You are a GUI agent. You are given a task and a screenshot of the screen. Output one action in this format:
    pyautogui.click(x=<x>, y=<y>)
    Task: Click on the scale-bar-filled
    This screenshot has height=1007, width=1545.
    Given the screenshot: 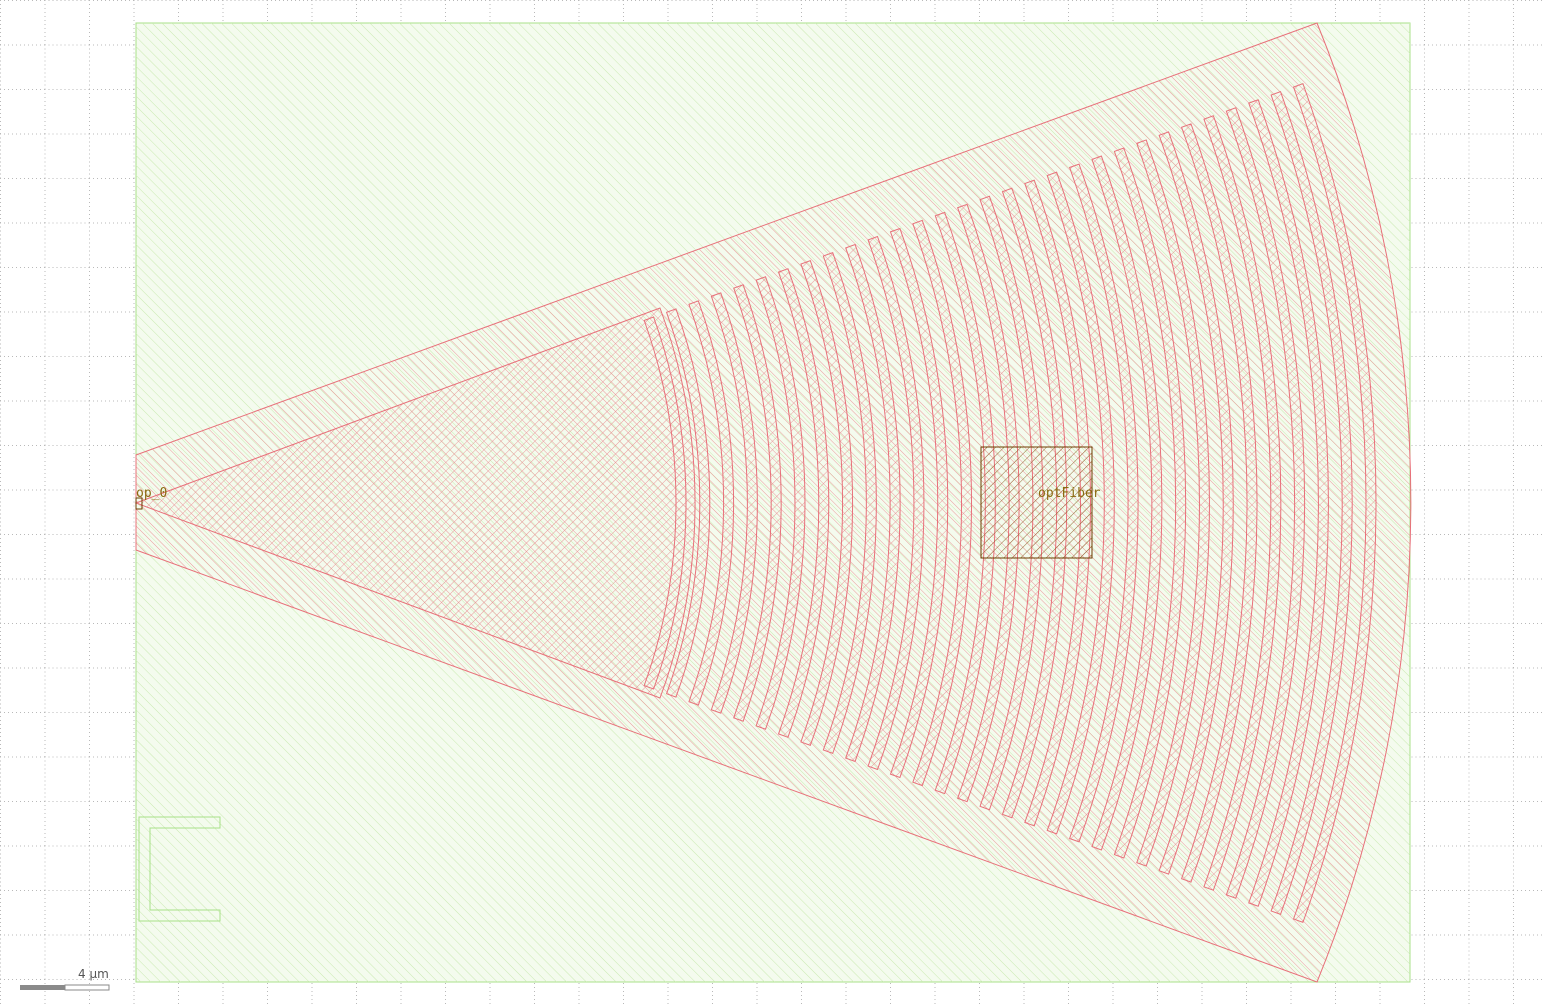 What is the action you would take?
    pyautogui.click(x=42, y=987)
    